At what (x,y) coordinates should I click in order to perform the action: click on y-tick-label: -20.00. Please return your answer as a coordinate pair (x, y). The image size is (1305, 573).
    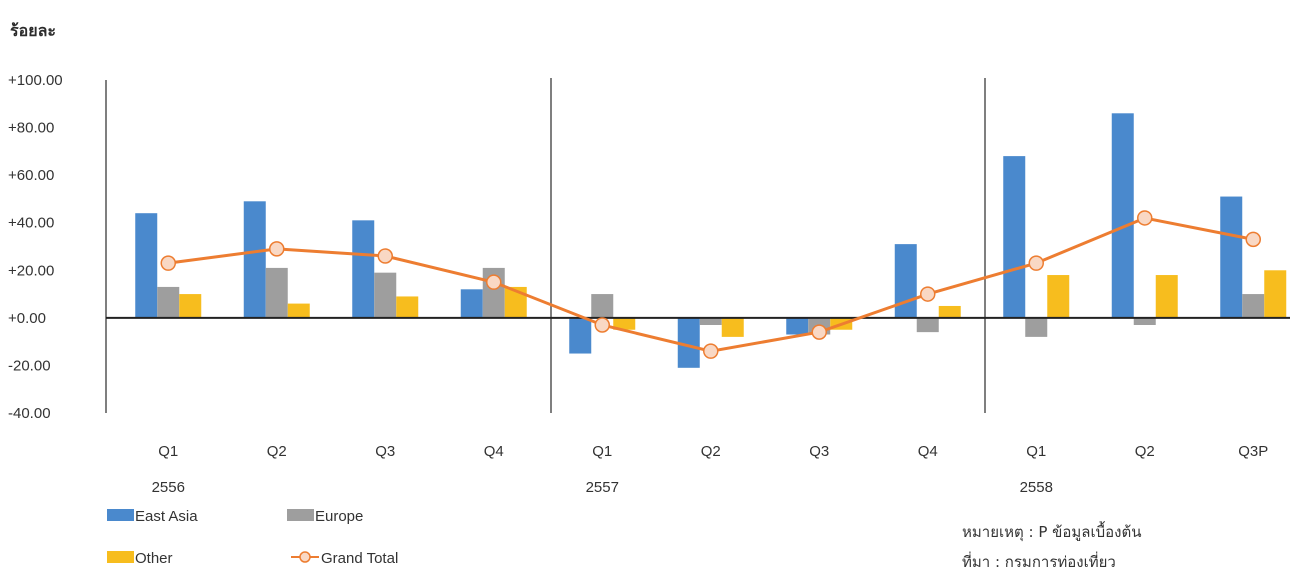
    Looking at the image, I should click on (29, 365).